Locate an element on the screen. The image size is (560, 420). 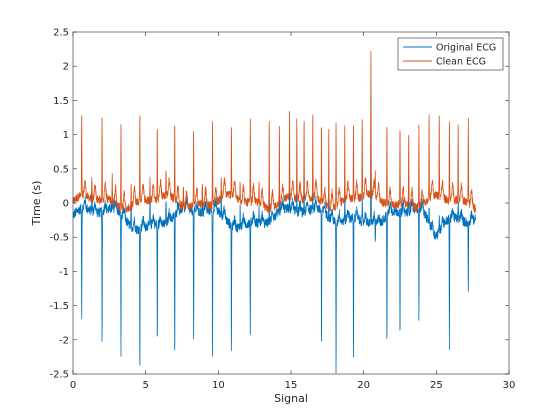
y-tick-label: -1 is located at coordinates (64, 272).